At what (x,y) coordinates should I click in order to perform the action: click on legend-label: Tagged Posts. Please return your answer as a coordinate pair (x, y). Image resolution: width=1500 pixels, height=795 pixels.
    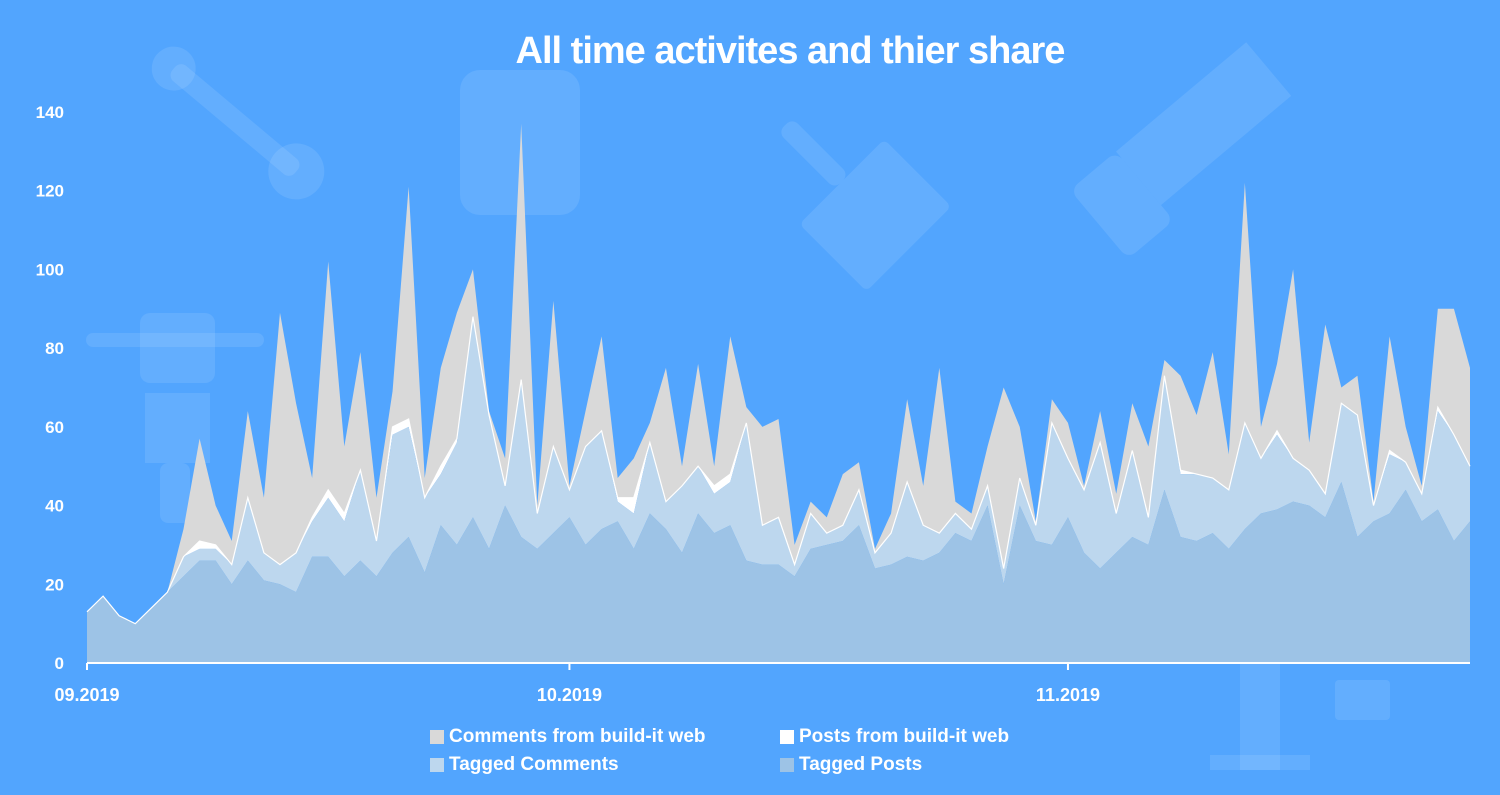
    Looking at the image, I should click on (861, 764).